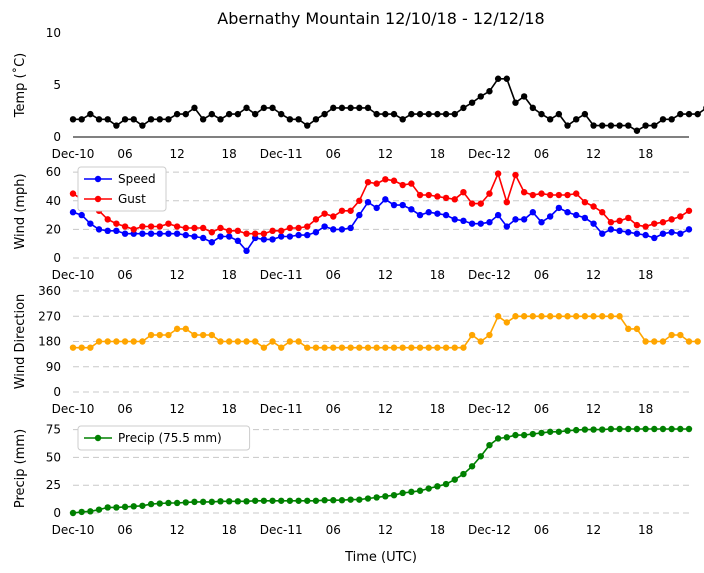 The width and height of the screenshot is (704, 573). Describe the element at coordinates (124, 530) in the screenshot. I see `x-tick-label: 06` at that location.